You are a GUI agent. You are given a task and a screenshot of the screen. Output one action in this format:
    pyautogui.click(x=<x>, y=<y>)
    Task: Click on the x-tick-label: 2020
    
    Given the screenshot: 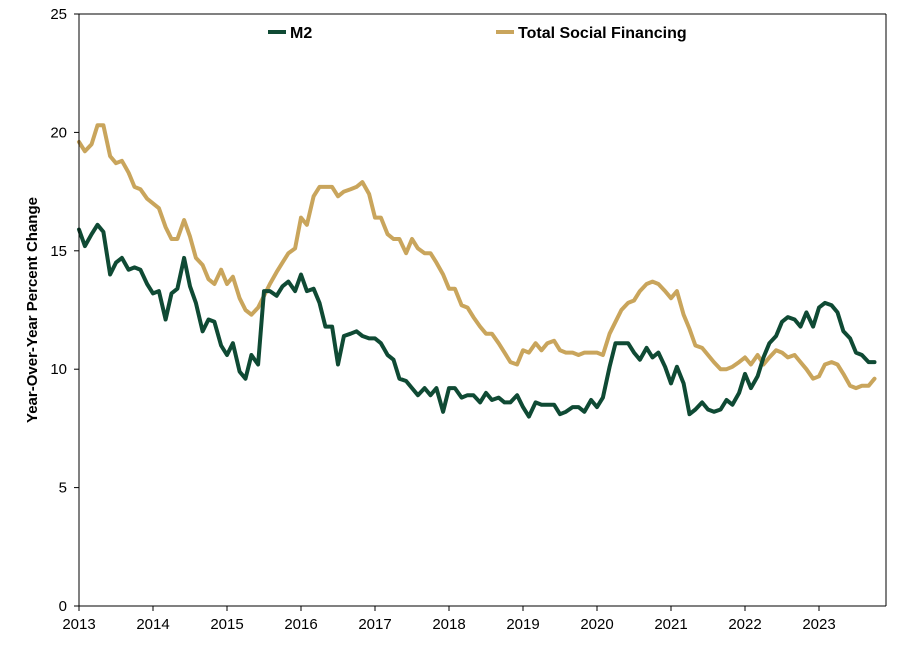 What is the action you would take?
    pyautogui.click(x=596, y=624)
    